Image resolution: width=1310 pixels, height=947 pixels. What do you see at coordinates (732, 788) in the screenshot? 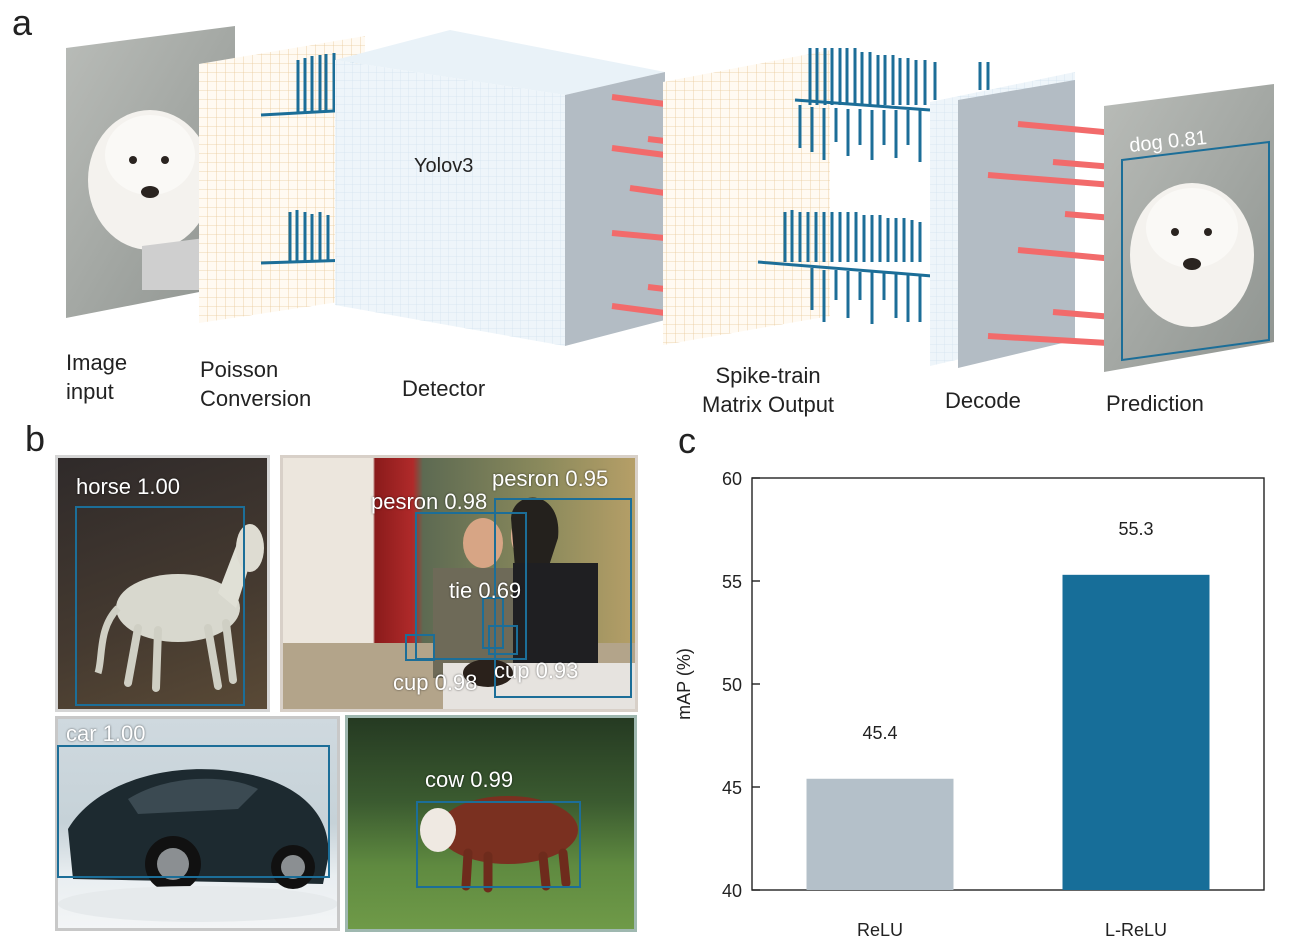
I see `y-tick-label: 45` at bounding box center [732, 788].